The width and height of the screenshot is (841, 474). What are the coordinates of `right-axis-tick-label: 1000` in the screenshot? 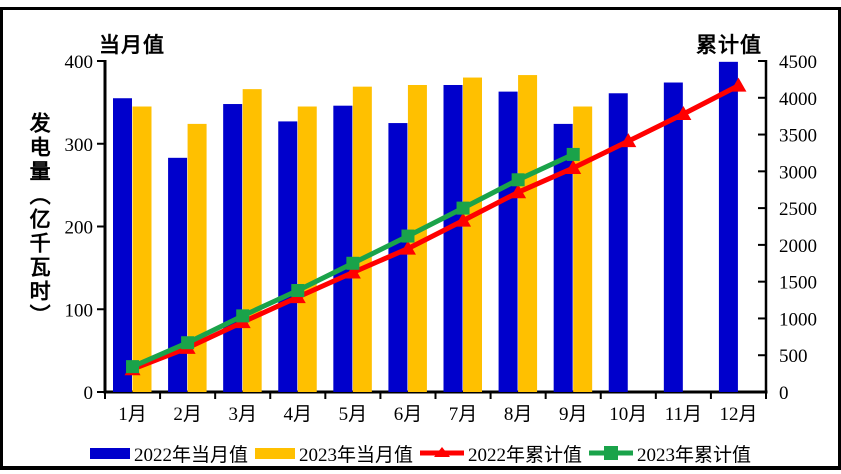 It's located at (798, 319).